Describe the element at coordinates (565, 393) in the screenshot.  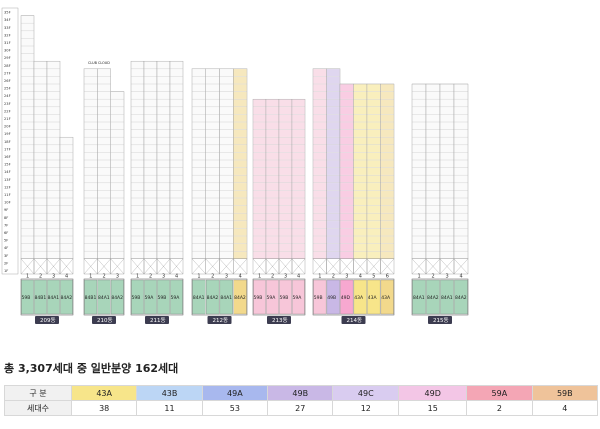
I see `type-cell-59b: 59B` at that location.